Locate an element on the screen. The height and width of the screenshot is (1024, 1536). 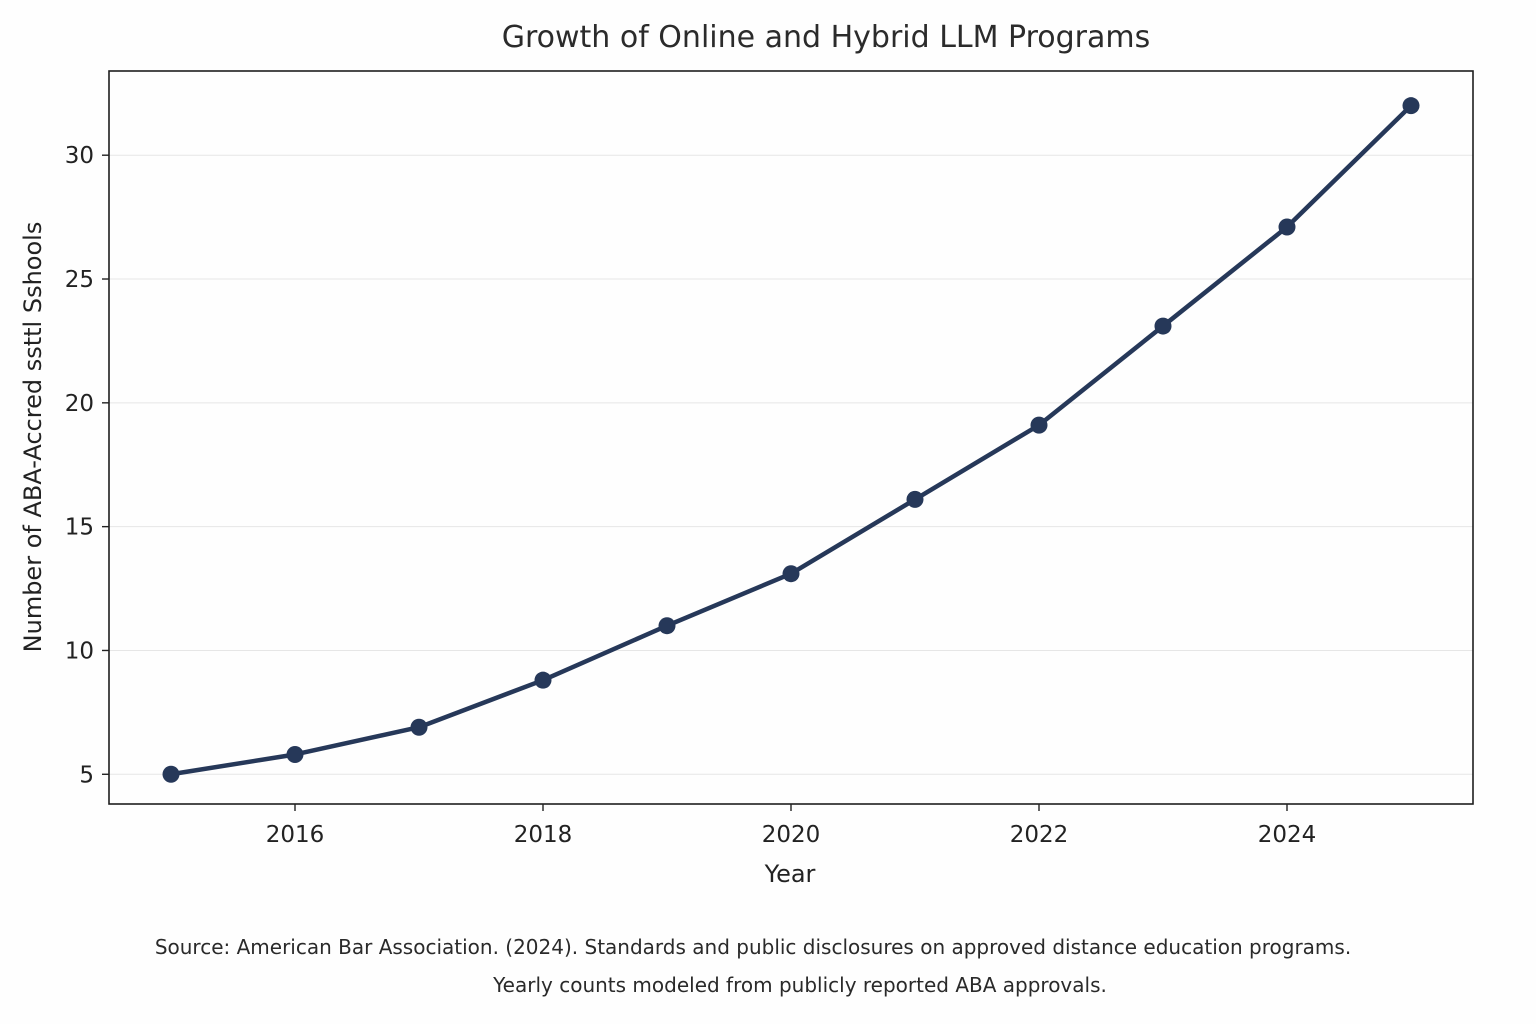
x-tick-label: 2024 is located at coordinates (1287, 835).